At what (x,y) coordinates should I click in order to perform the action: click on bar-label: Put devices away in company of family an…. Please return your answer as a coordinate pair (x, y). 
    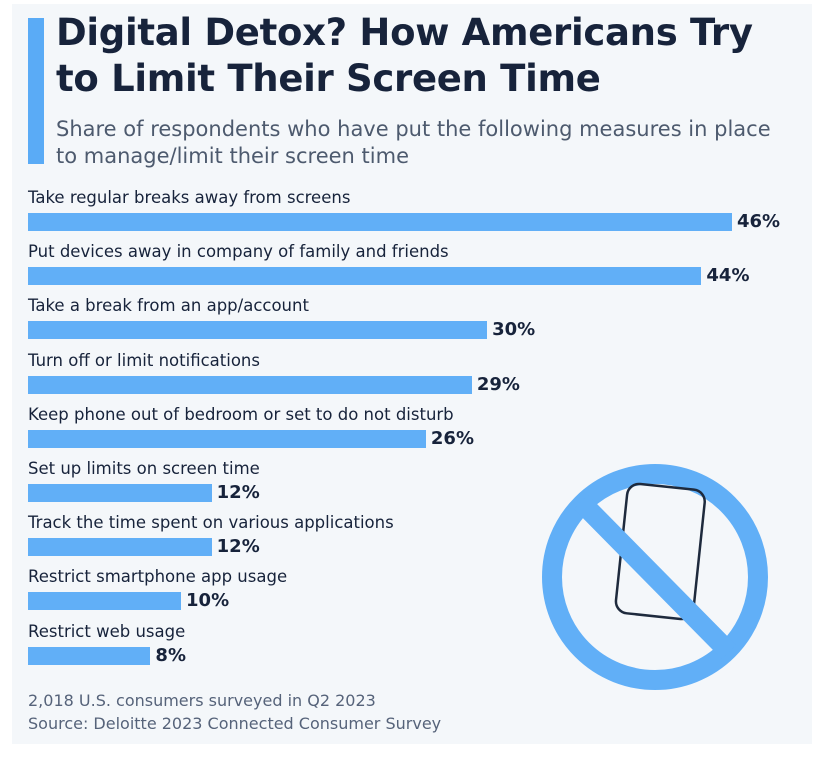
    Looking at the image, I should click on (238, 252).